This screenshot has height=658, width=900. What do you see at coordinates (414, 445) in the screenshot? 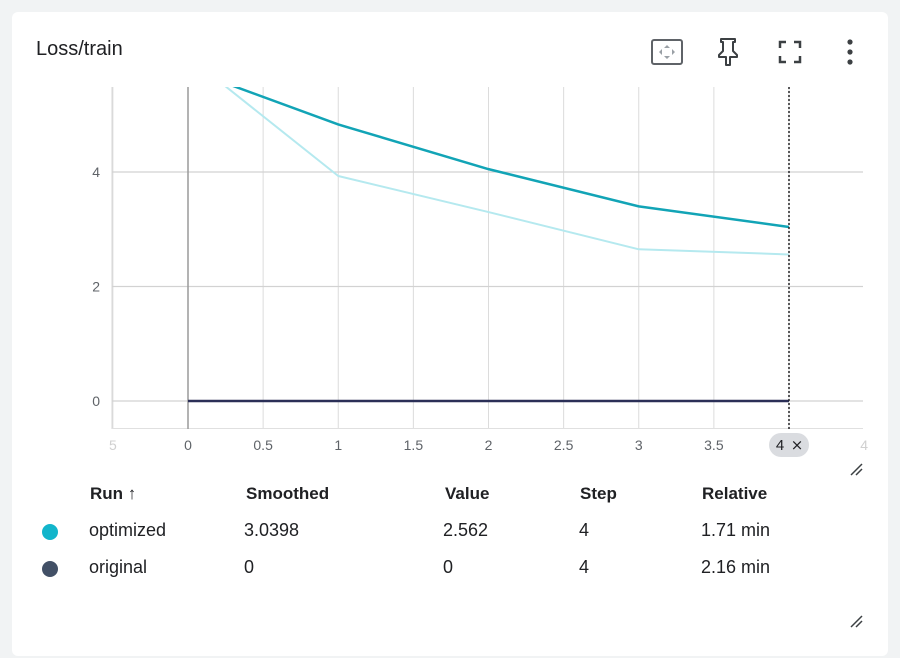
I see `x-tick-label: 1.5` at bounding box center [414, 445].